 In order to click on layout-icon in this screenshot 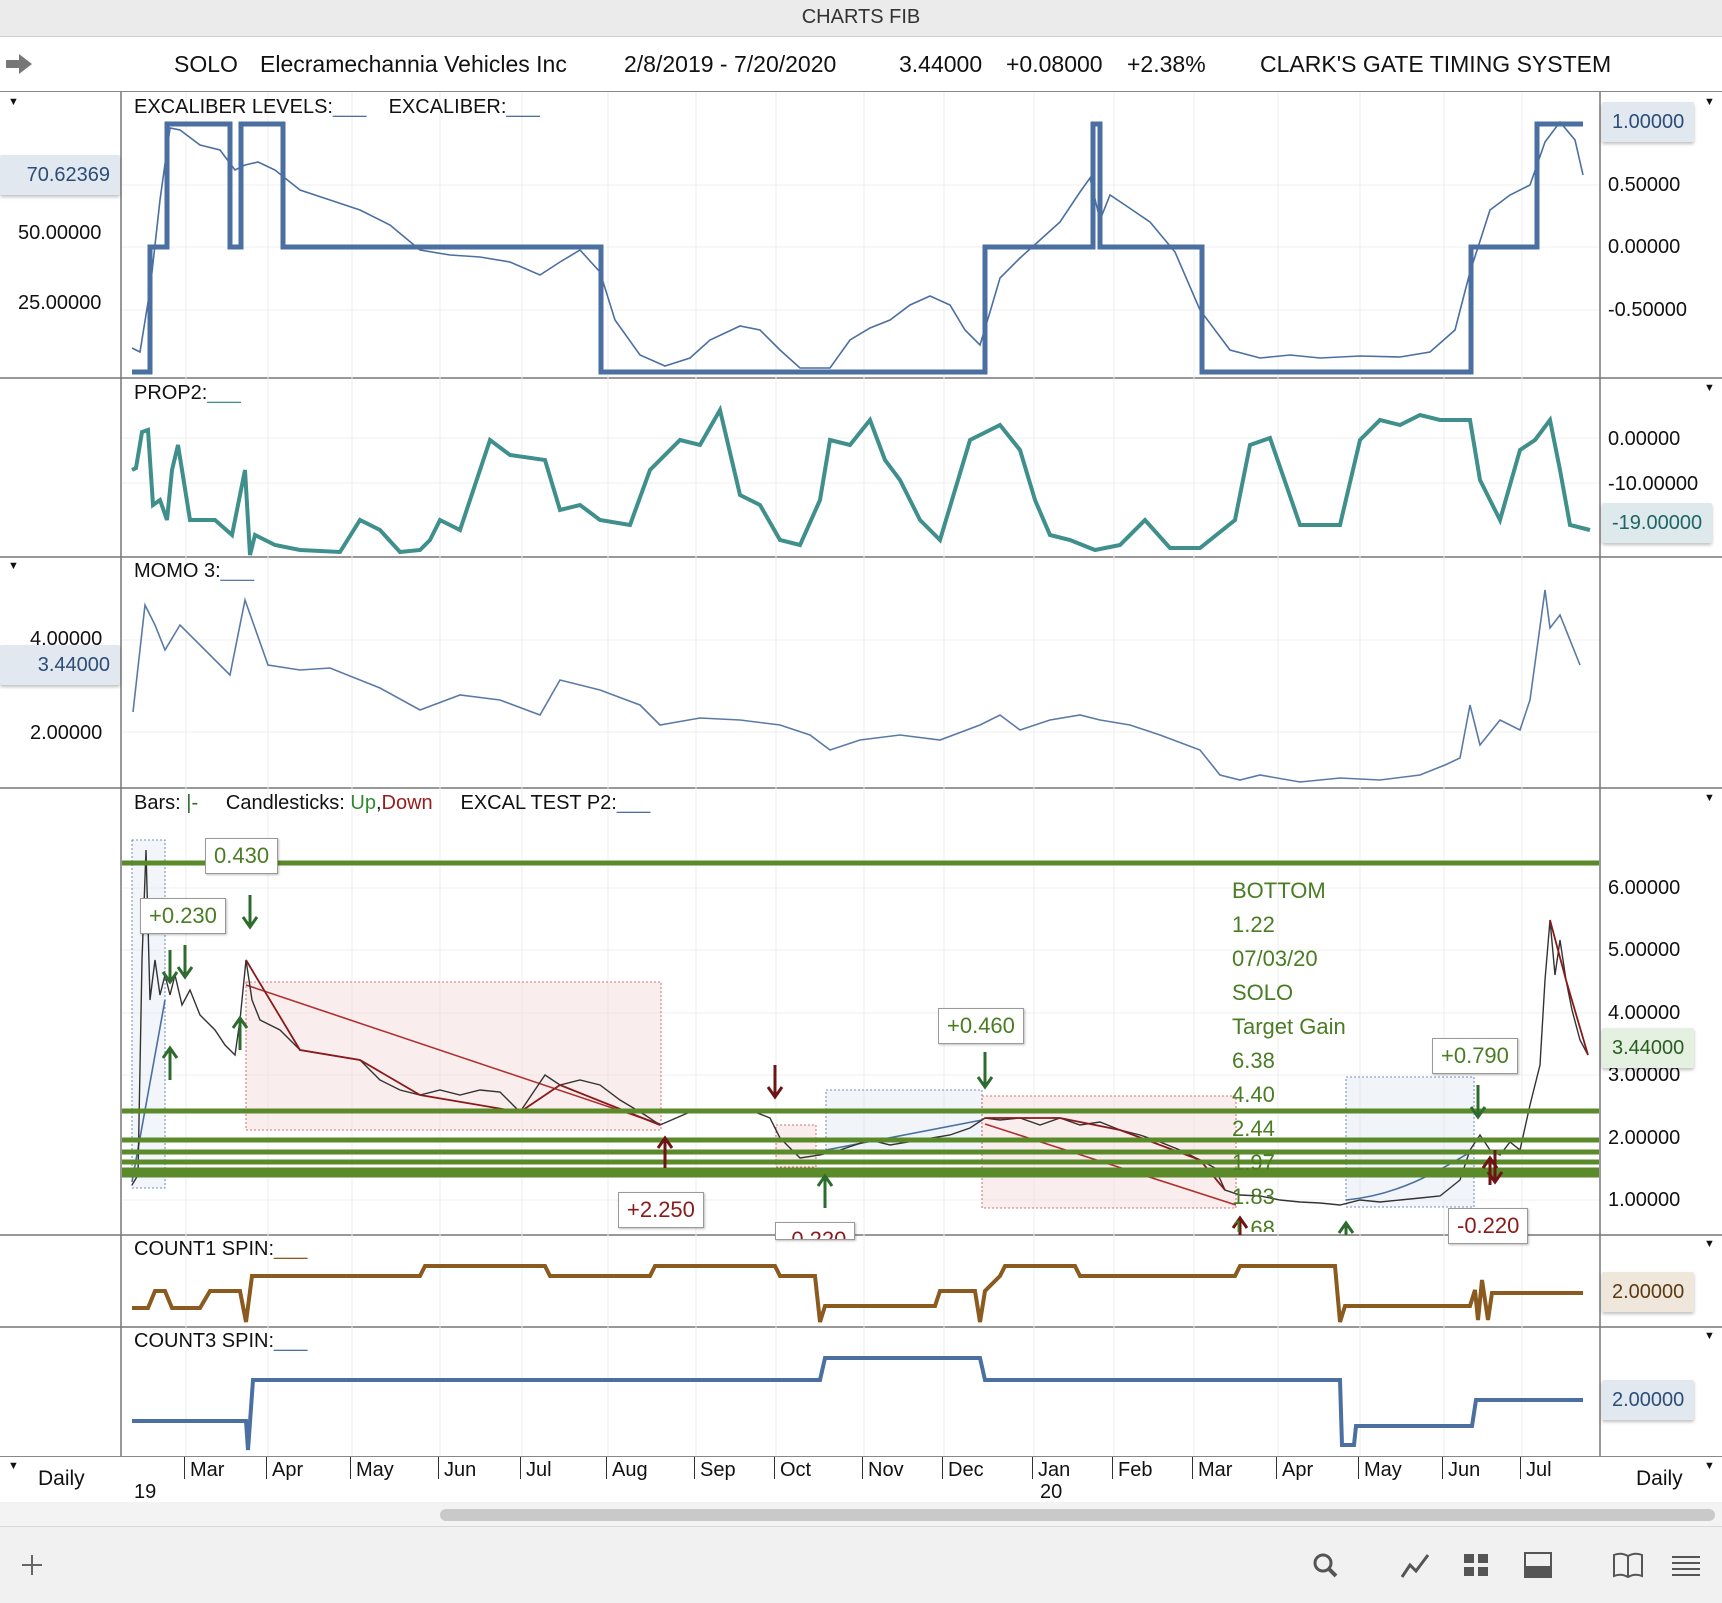, I will do `click(1538, 1565)`.